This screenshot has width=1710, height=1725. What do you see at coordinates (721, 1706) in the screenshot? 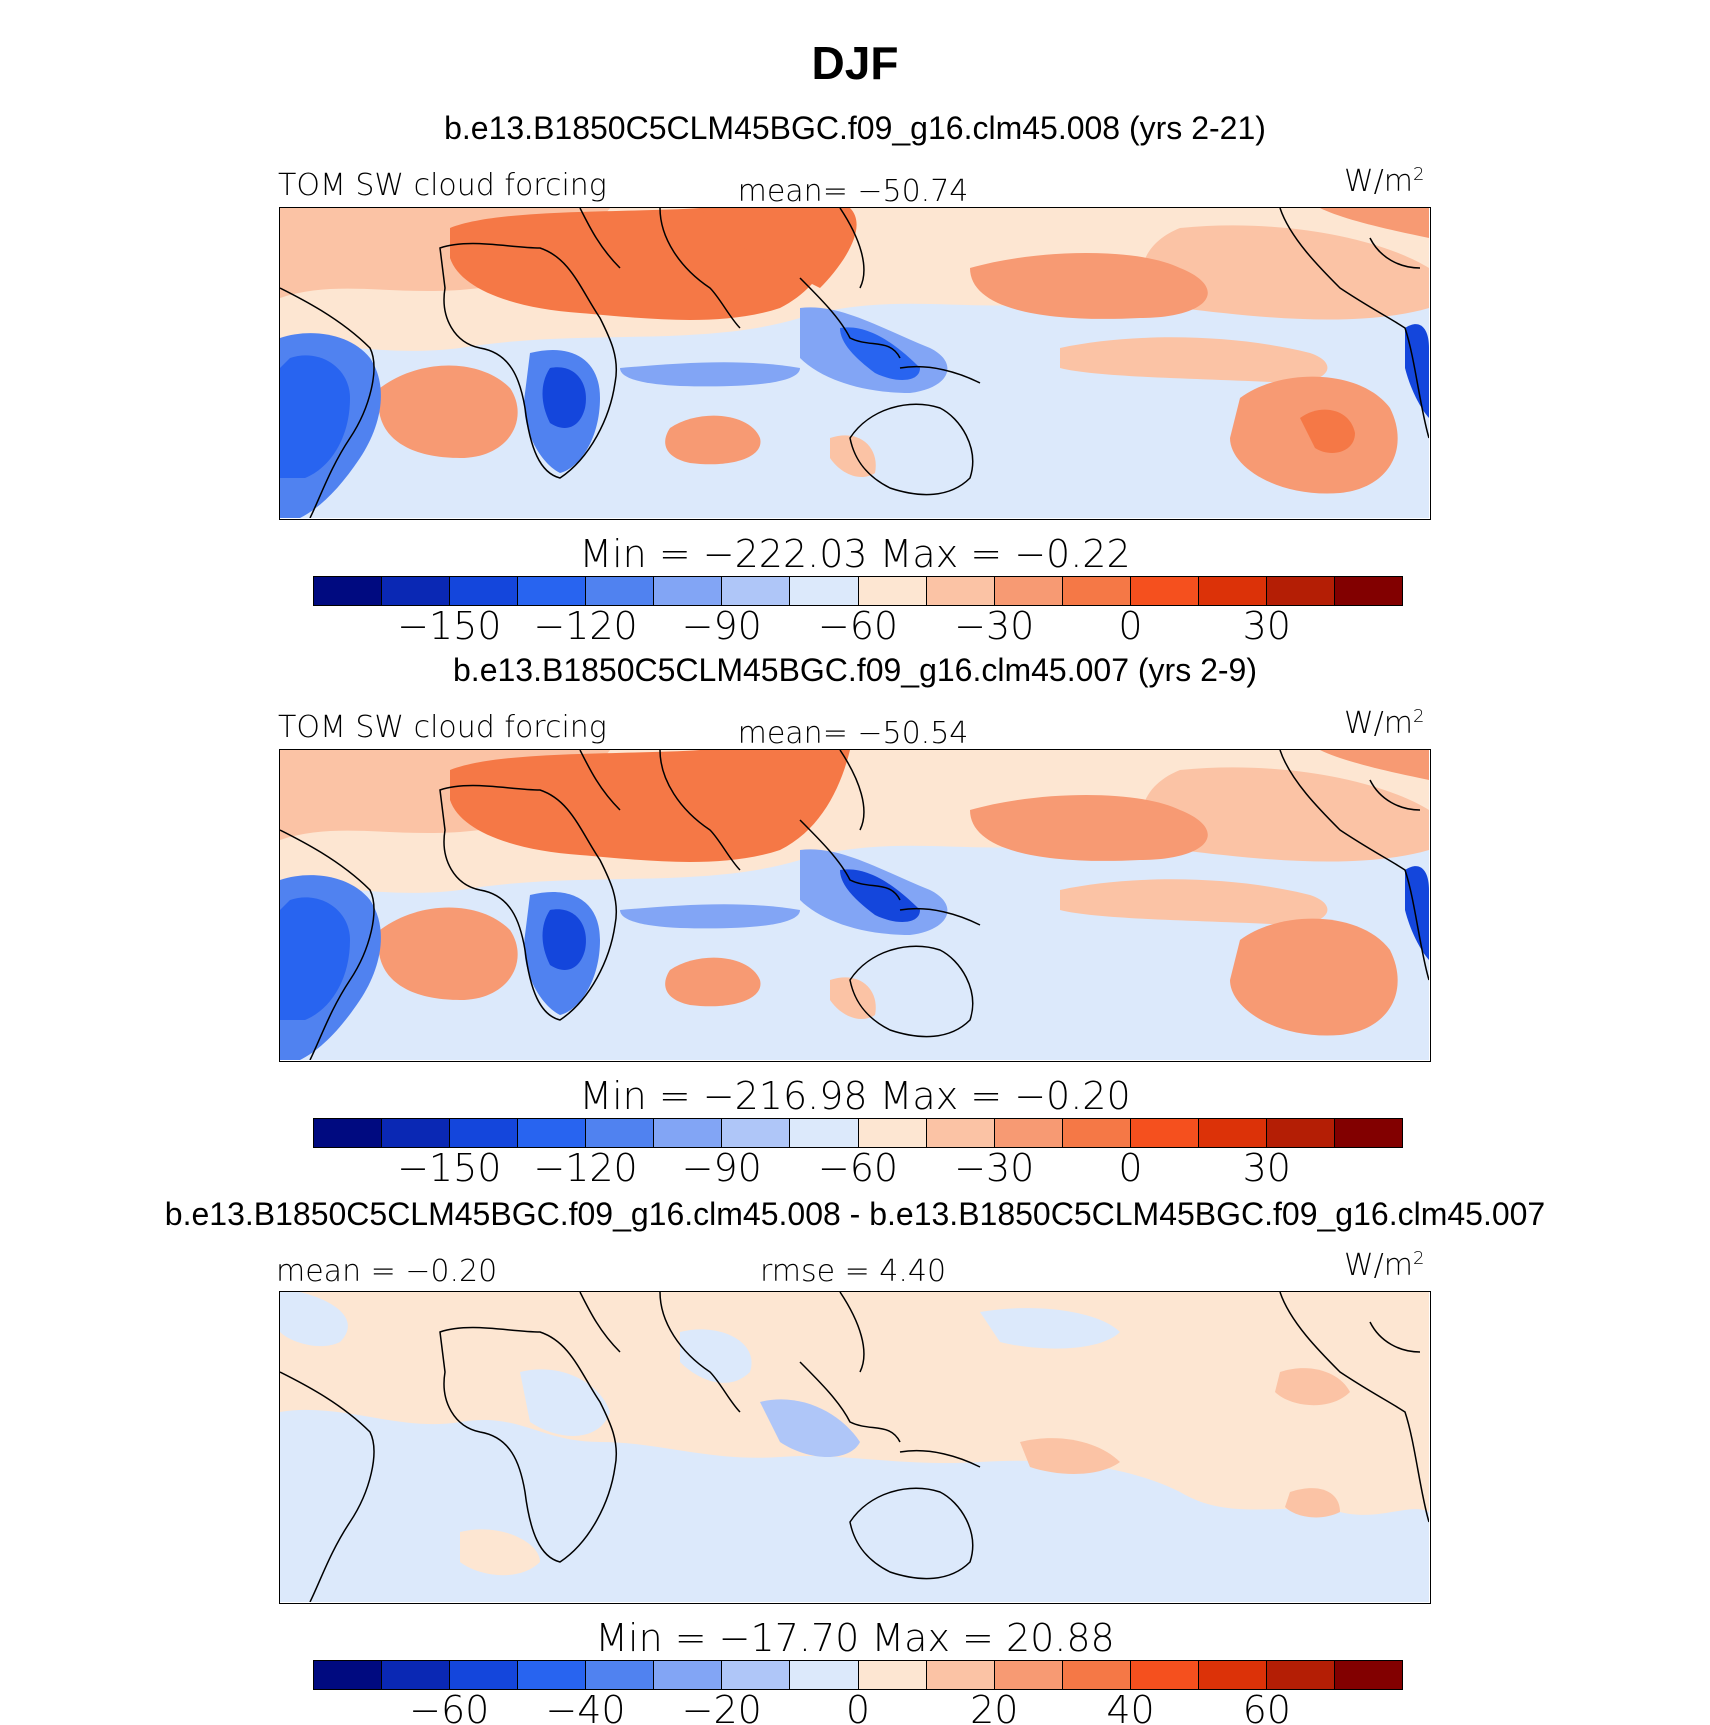
I see `colorbar-tick: −20` at bounding box center [721, 1706].